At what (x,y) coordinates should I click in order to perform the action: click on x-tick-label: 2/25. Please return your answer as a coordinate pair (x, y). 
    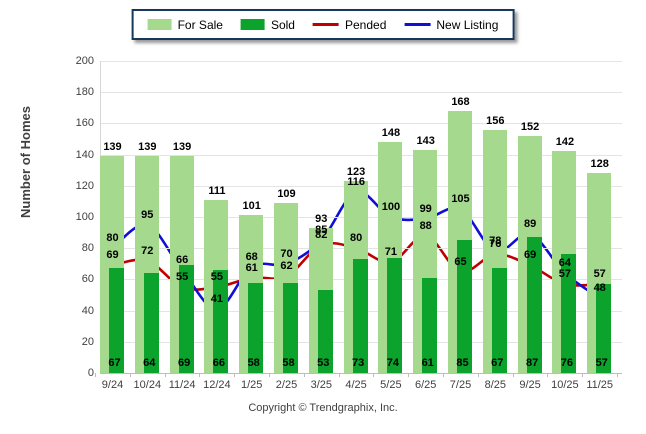
    Looking at the image, I should click on (286, 385).